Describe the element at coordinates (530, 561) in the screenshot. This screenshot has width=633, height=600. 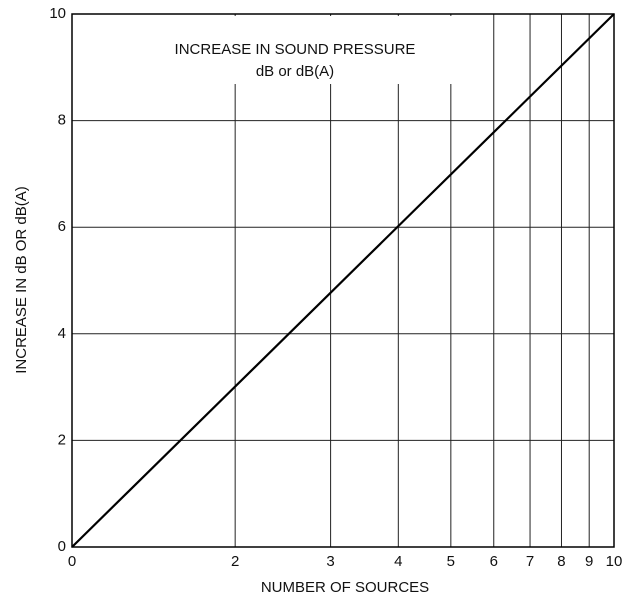
I see `x-tick-label: 7` at that location.